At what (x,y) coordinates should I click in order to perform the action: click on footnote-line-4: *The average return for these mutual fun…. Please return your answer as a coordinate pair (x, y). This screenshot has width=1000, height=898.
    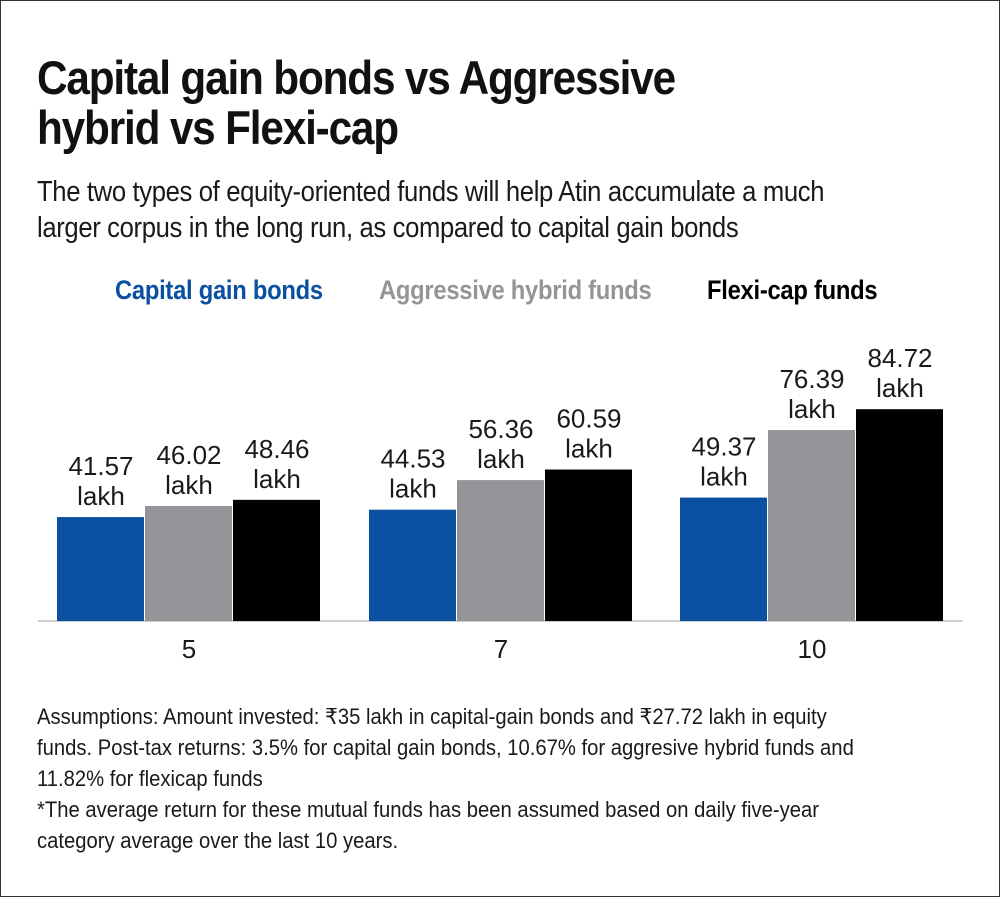
    Looking at the image, I should click on (428, 809).